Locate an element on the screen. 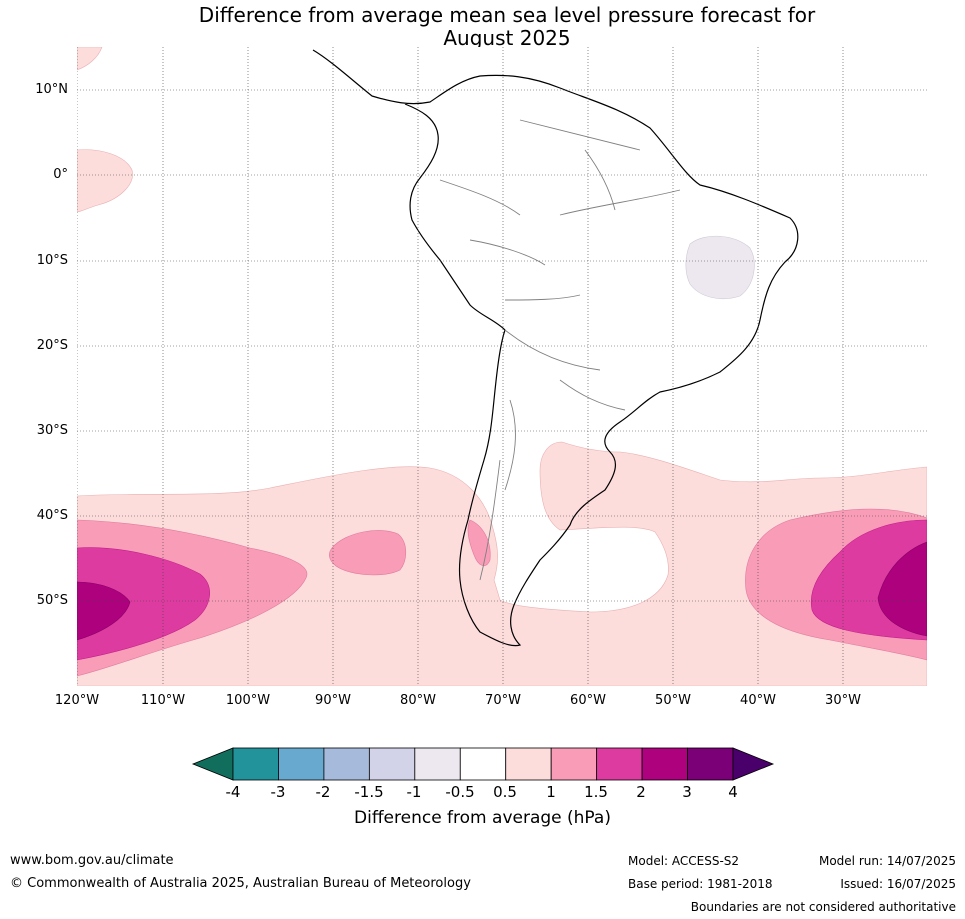  footer-website: www.bom.gov.au/climate is located at coordinates (92, 860).